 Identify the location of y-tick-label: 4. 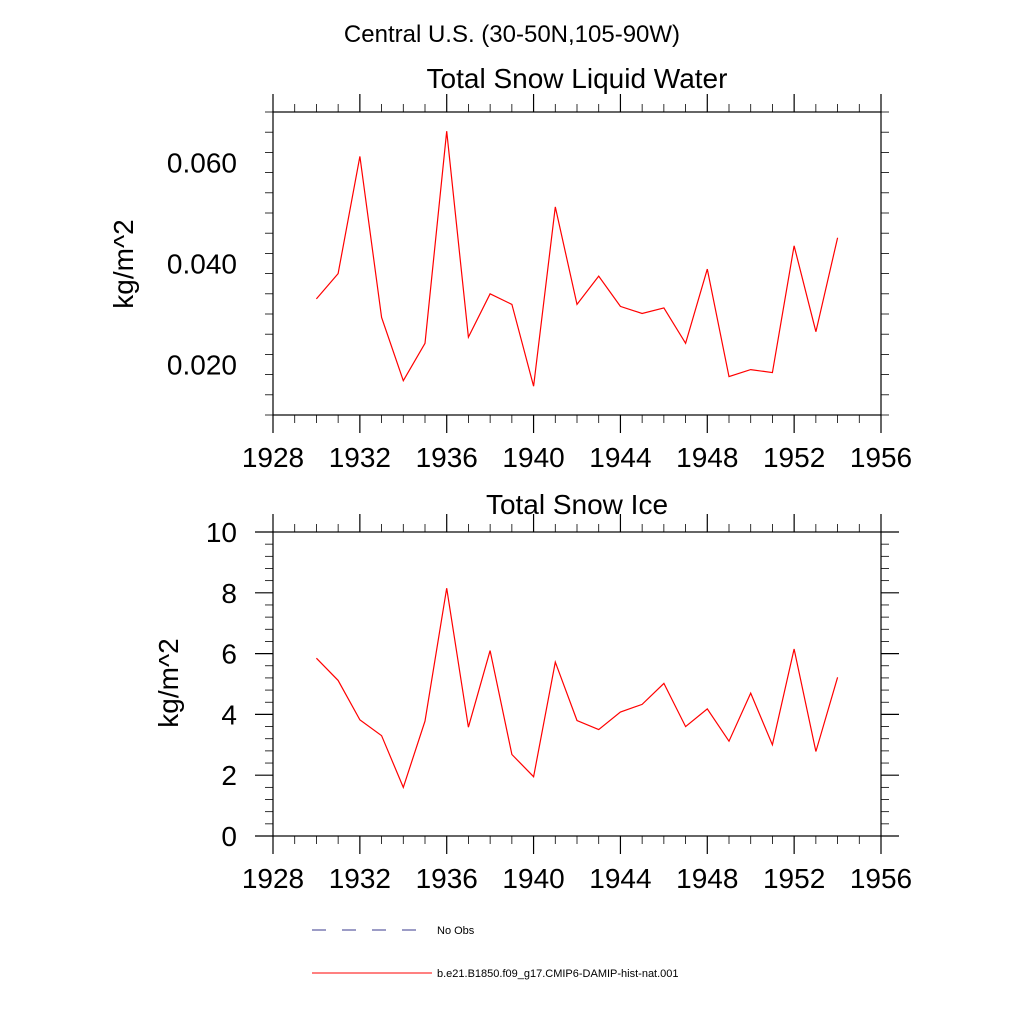
(229, 714).